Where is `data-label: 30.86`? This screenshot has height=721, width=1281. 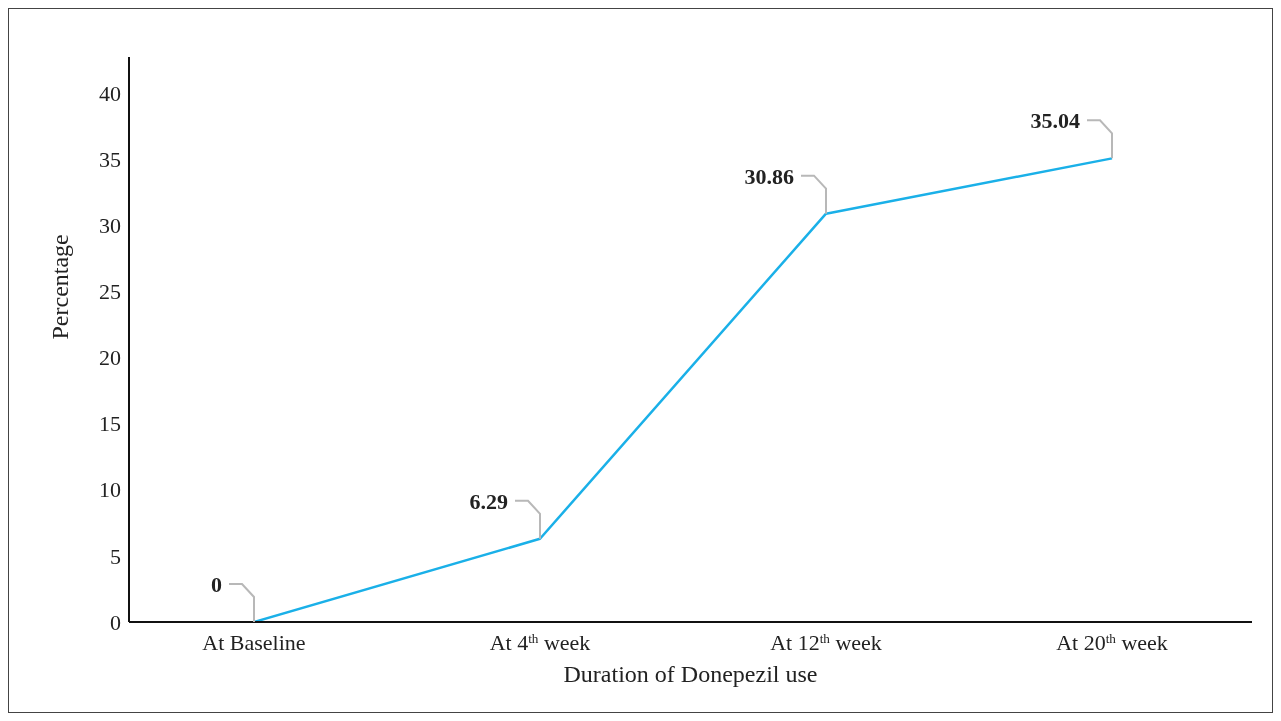 data-label: 30.86 is located at coordinates (769, 176).